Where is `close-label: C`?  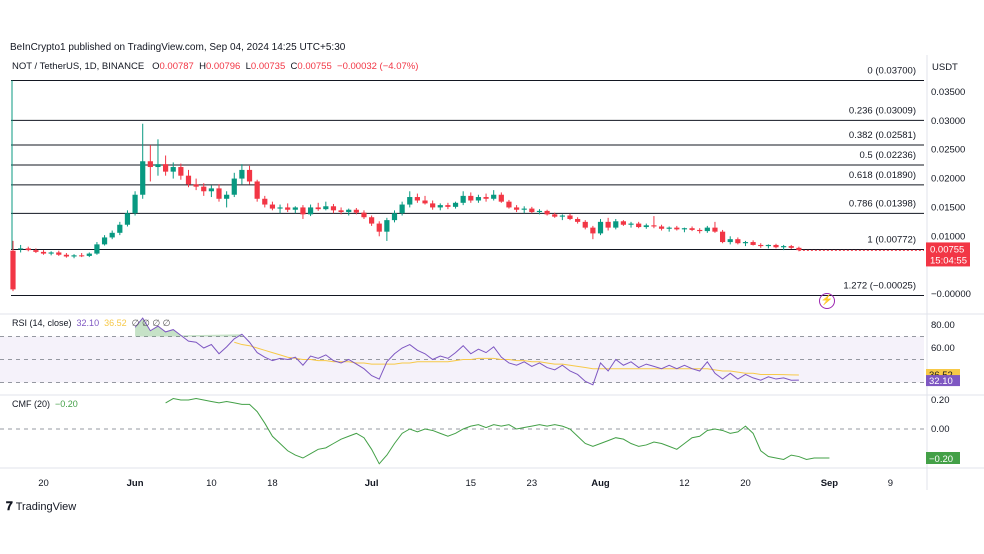
close-label: C is located at coordinates (294, 66).